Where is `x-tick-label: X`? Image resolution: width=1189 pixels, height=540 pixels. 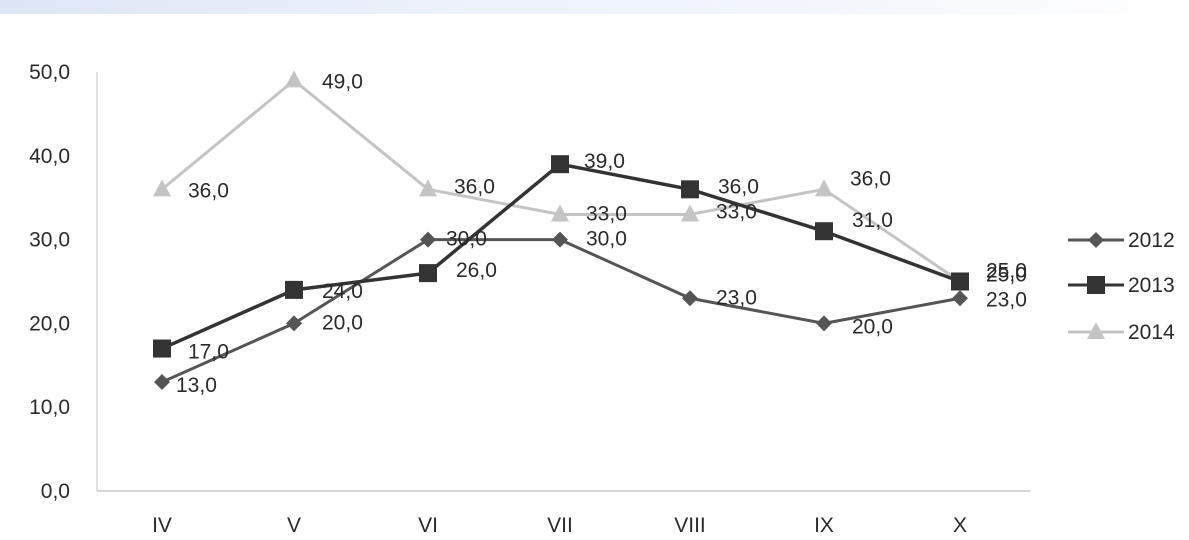 x-tick-label: X is located at coordinates (960, 525).